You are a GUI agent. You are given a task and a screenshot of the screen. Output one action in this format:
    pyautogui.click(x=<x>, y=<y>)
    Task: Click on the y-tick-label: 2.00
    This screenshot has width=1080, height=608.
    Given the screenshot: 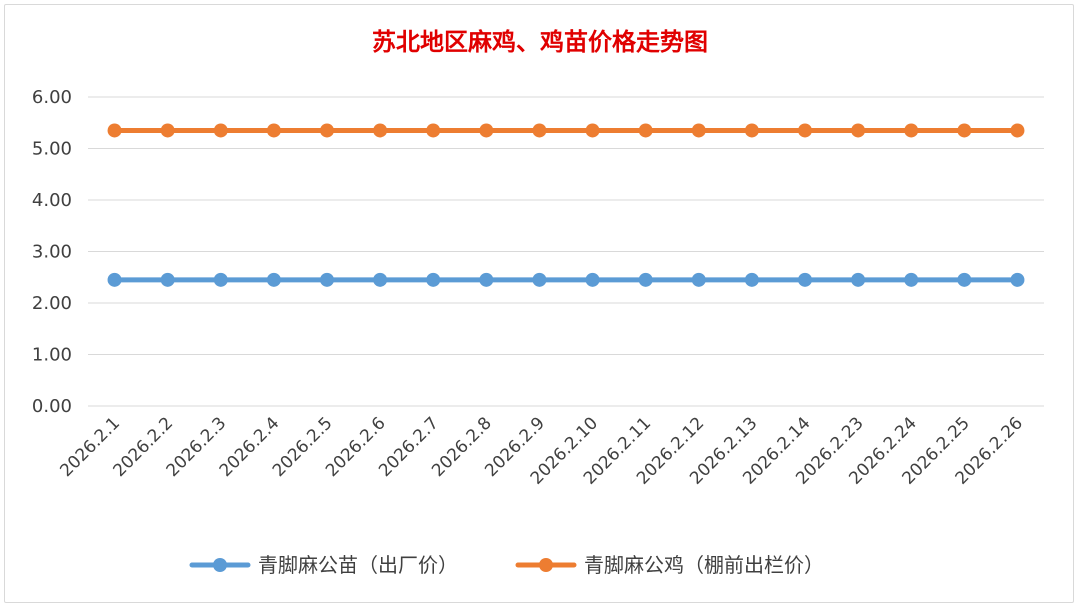 What is the action you would take?
    pyautogui.click(x=52, y=303)
    